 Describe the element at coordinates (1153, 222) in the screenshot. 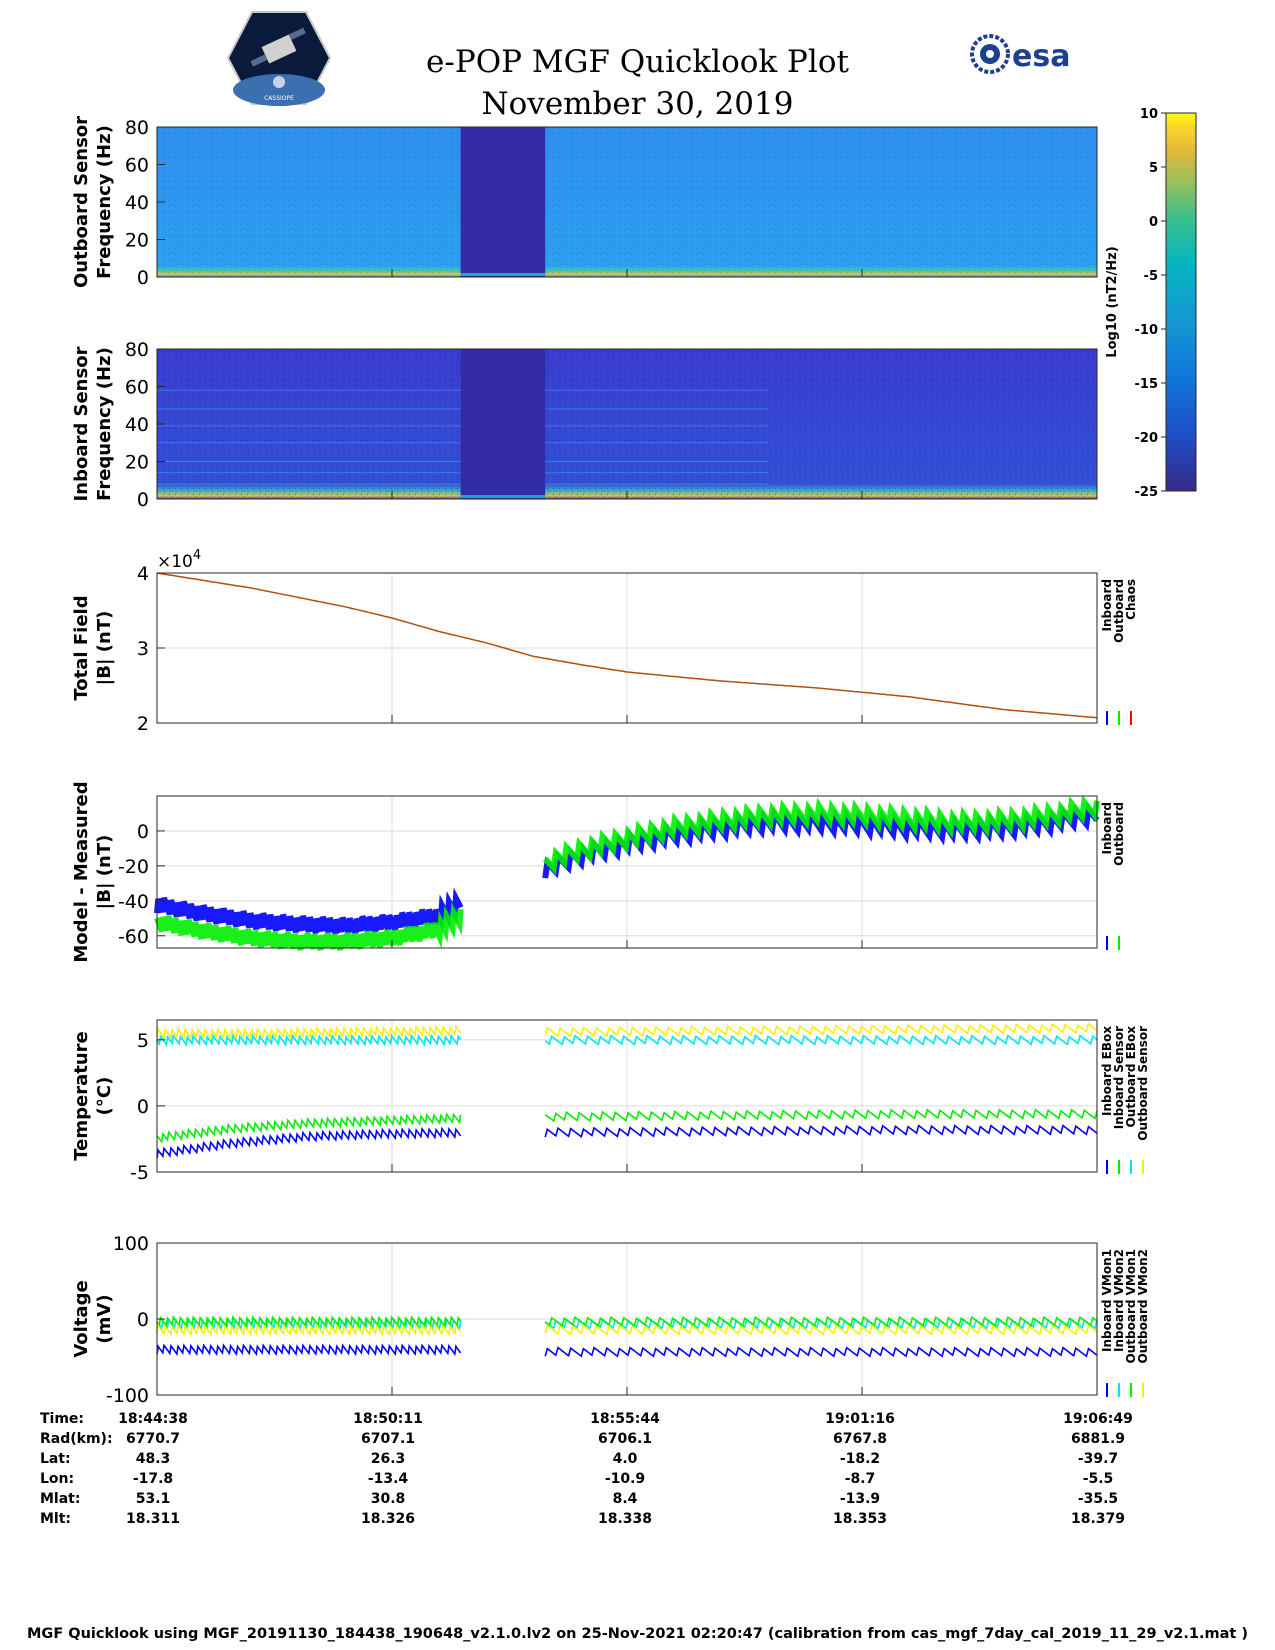

I see `colorbar-tick-label: 0` at that location.